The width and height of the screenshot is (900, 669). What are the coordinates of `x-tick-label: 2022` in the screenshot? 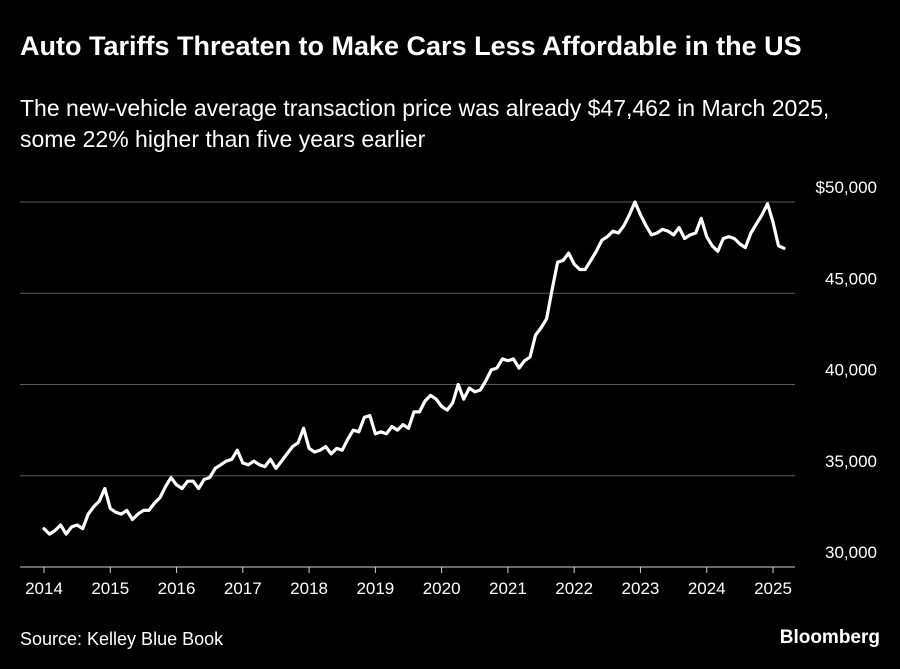 It's located at (574, 588).